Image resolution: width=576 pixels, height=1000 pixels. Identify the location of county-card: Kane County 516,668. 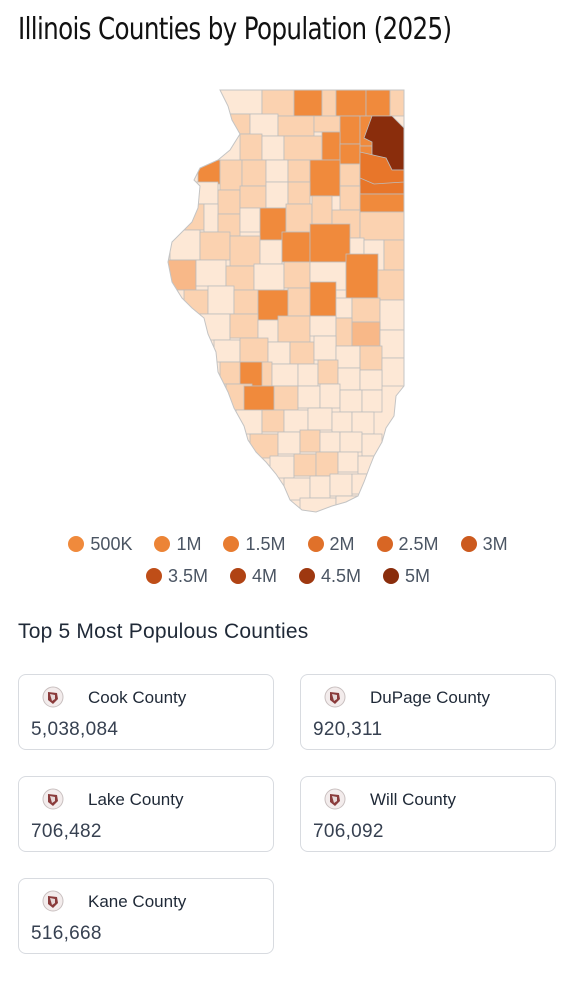
(146, 916).